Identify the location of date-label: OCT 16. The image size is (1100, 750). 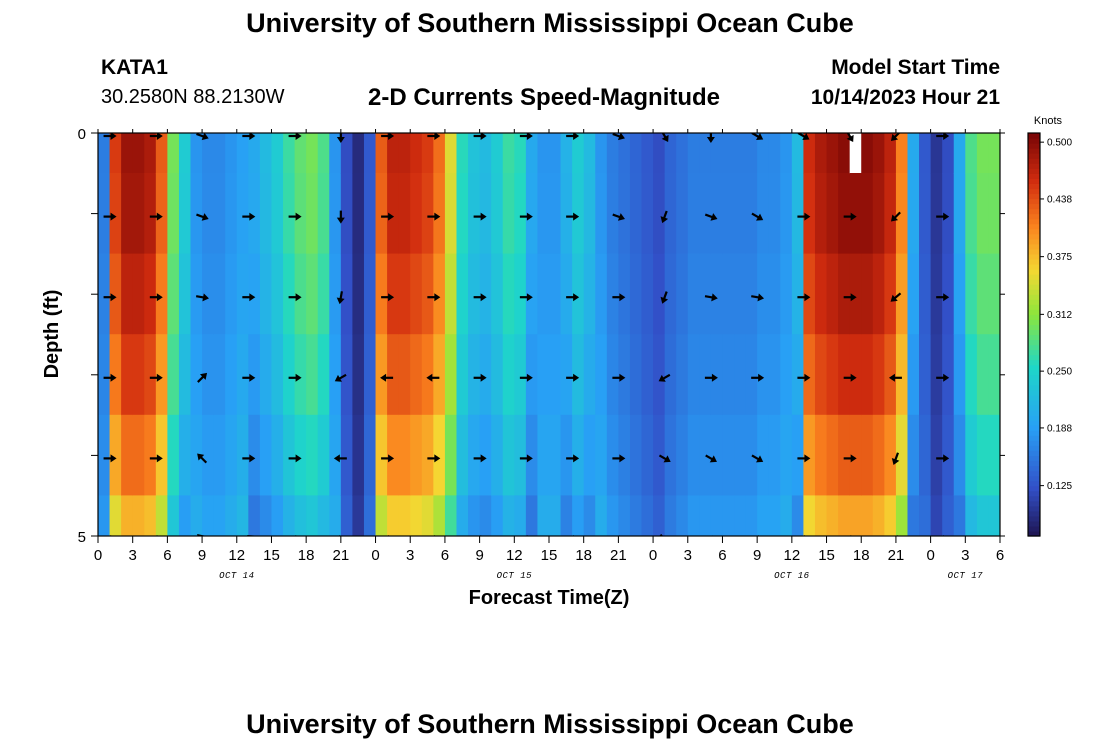
(792, 576).